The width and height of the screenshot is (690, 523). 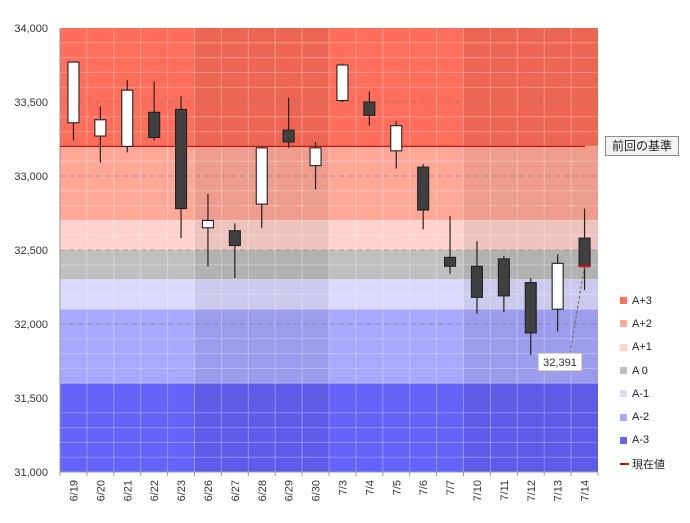 What do you see at coordinates (31, 103) in the screenshot?
I see `y-tick-label: 33,500` at bounding box center [31, 103].